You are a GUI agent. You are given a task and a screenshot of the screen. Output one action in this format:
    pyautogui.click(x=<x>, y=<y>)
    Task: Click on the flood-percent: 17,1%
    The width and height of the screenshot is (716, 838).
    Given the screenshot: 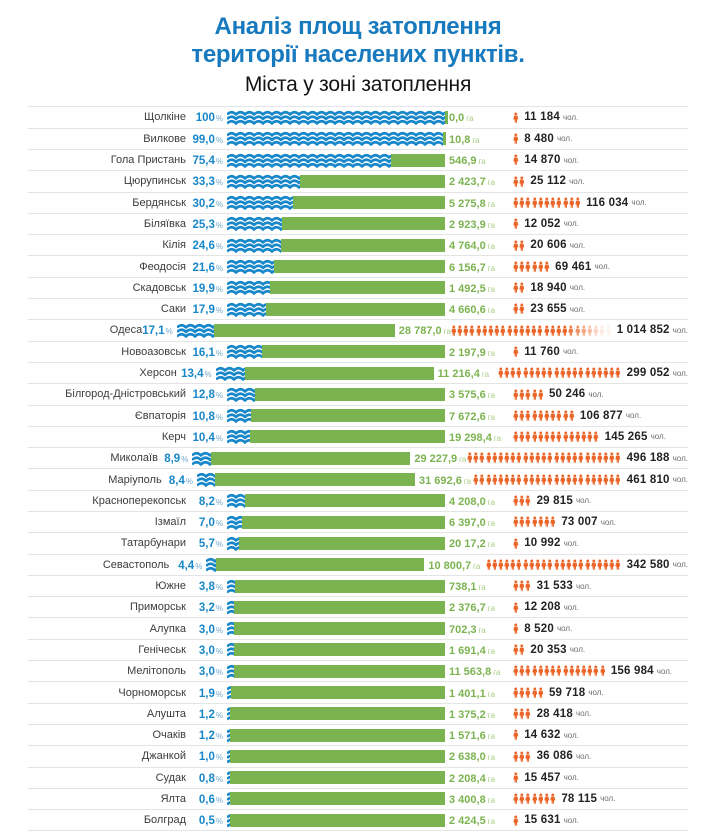 What is the action you would take?
    pyautogui.click(x=159, y=330)
    